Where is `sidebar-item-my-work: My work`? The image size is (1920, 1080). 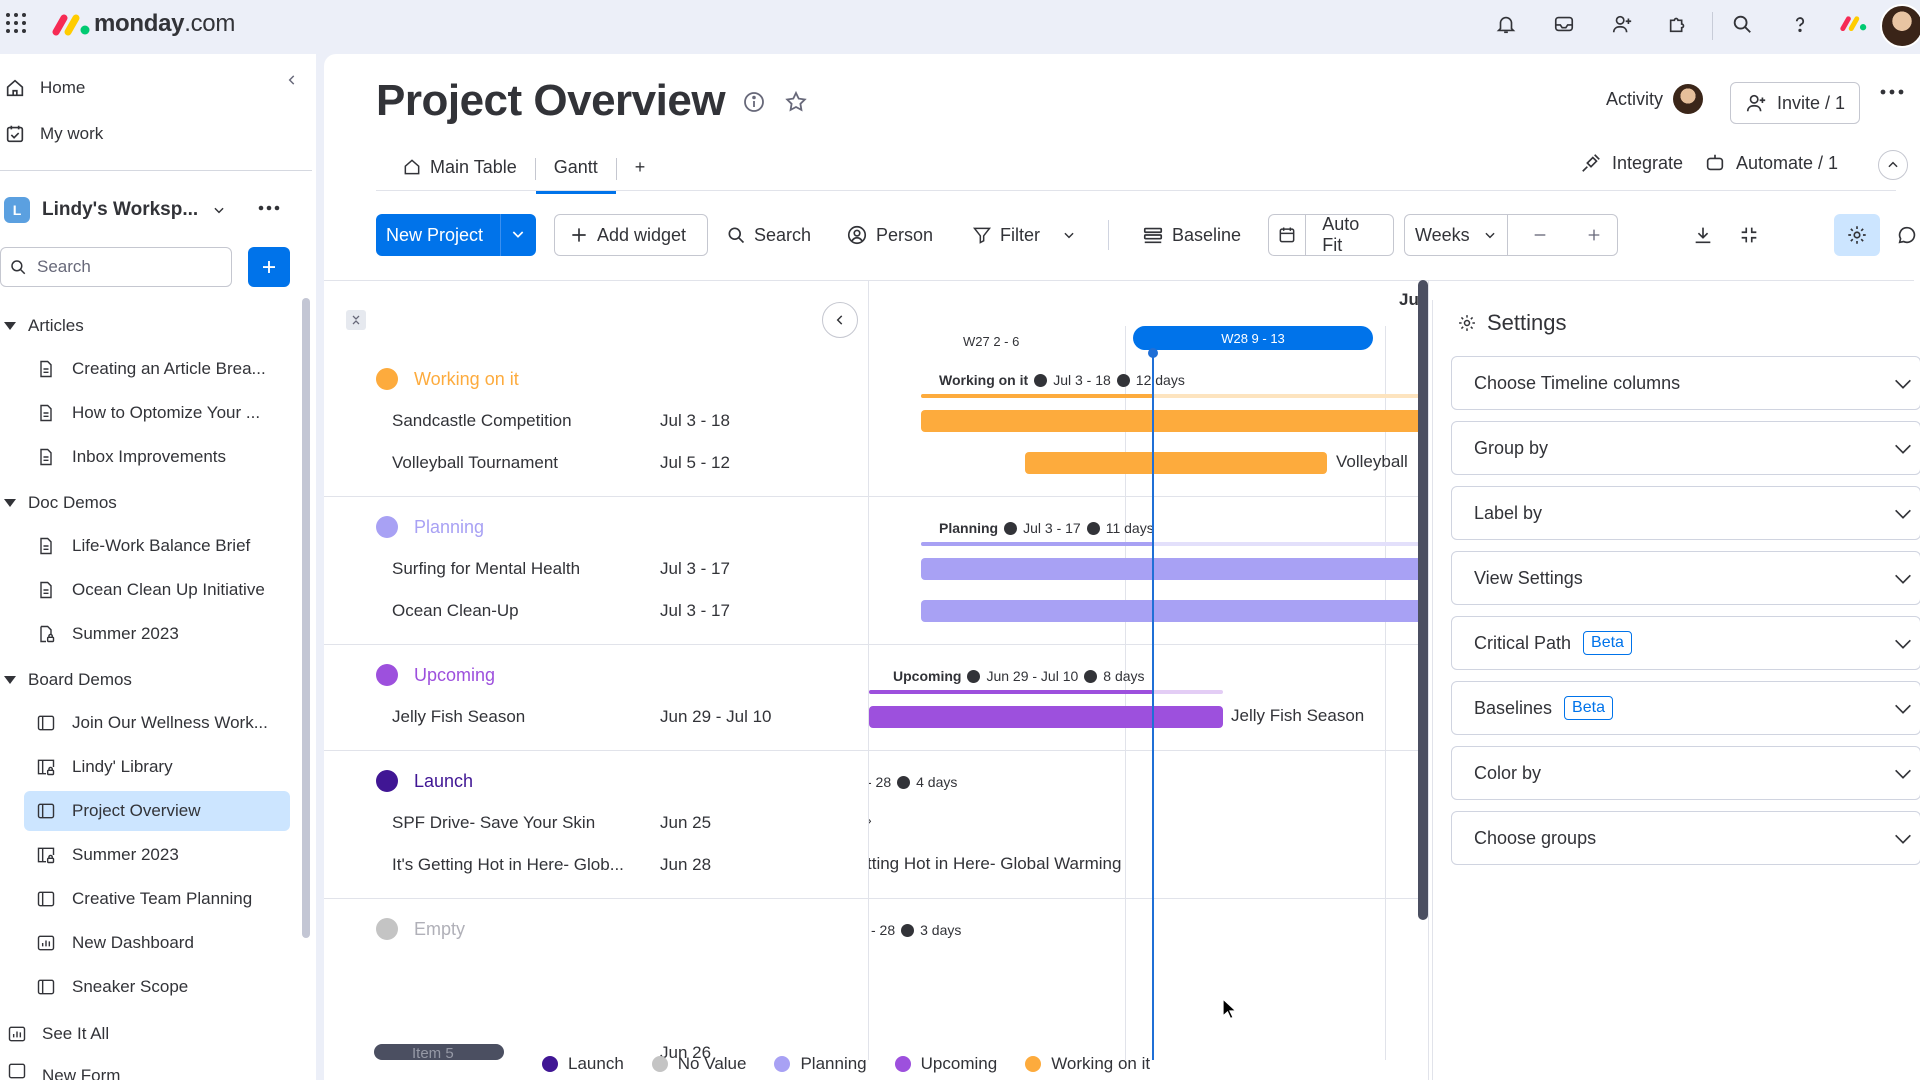 sidebar-item-my-work: My work is located at coordinates (53, 134).